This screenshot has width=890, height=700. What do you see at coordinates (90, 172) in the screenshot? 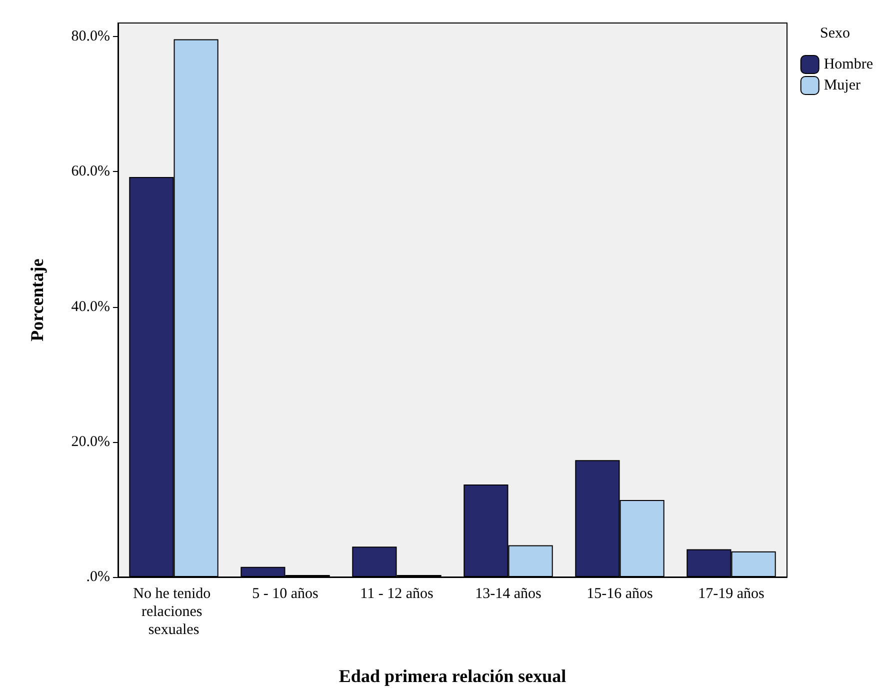
I see `y-tick-label: 60.0%` at bounding box center [90, 172].